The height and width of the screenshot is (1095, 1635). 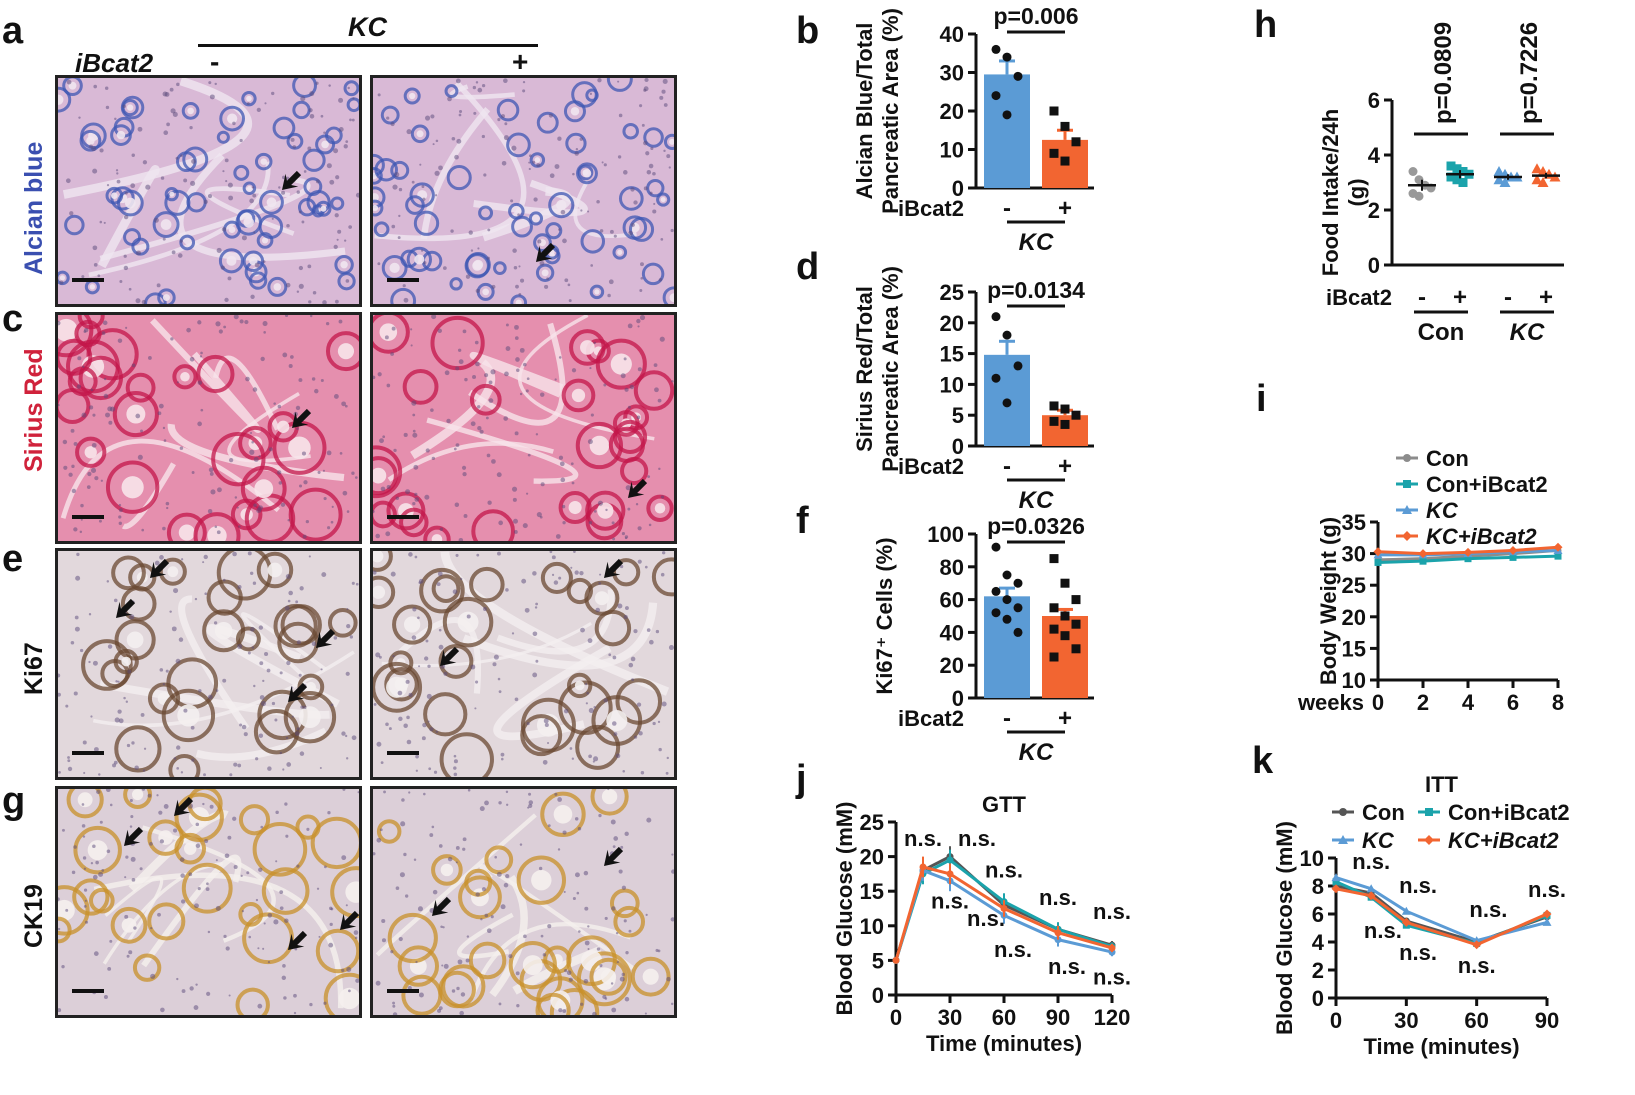 What do you see at coordinates (88, 280) in the screenshot?
I see `scale-bar` at bounding box center [88, 280].